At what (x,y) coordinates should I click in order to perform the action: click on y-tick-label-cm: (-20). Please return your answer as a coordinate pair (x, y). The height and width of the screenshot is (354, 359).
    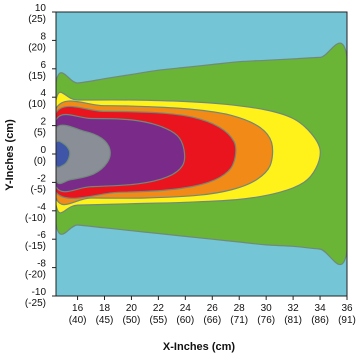
    Looking at the image, I should click on (35, 275).